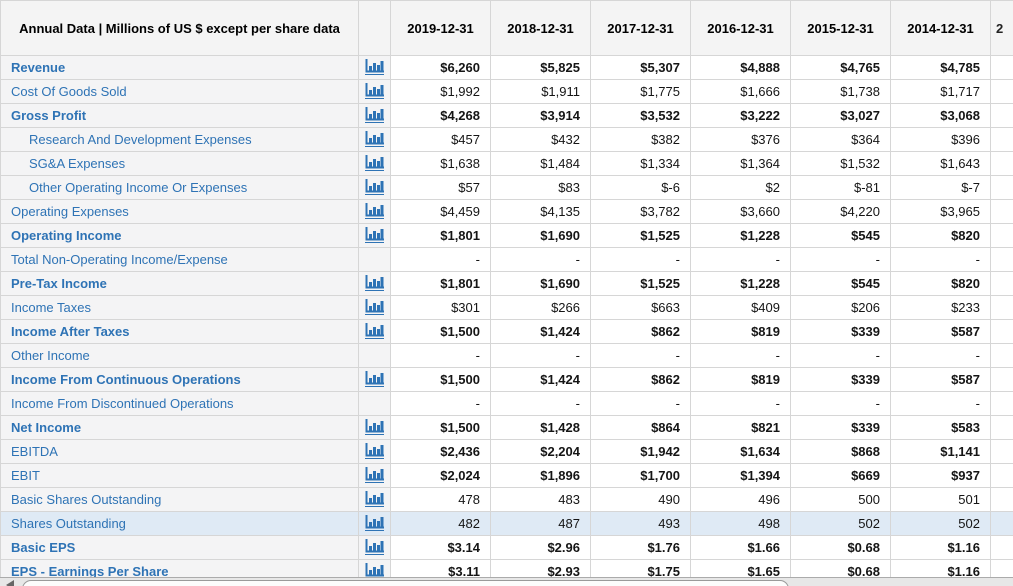  What do you see at coordinates (840, 307) in the screenshot?
I see `value-cell: $206` at bounding box center [840, 307].